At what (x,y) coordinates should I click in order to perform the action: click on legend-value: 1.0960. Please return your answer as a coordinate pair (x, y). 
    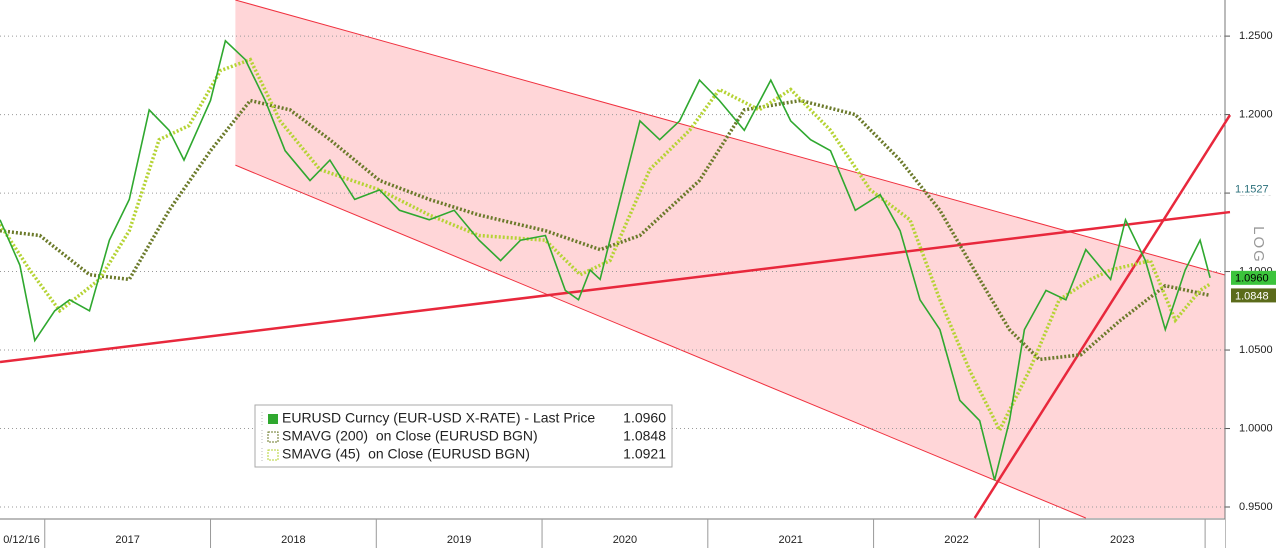
    Looking at the image, I should click on (644, 418).